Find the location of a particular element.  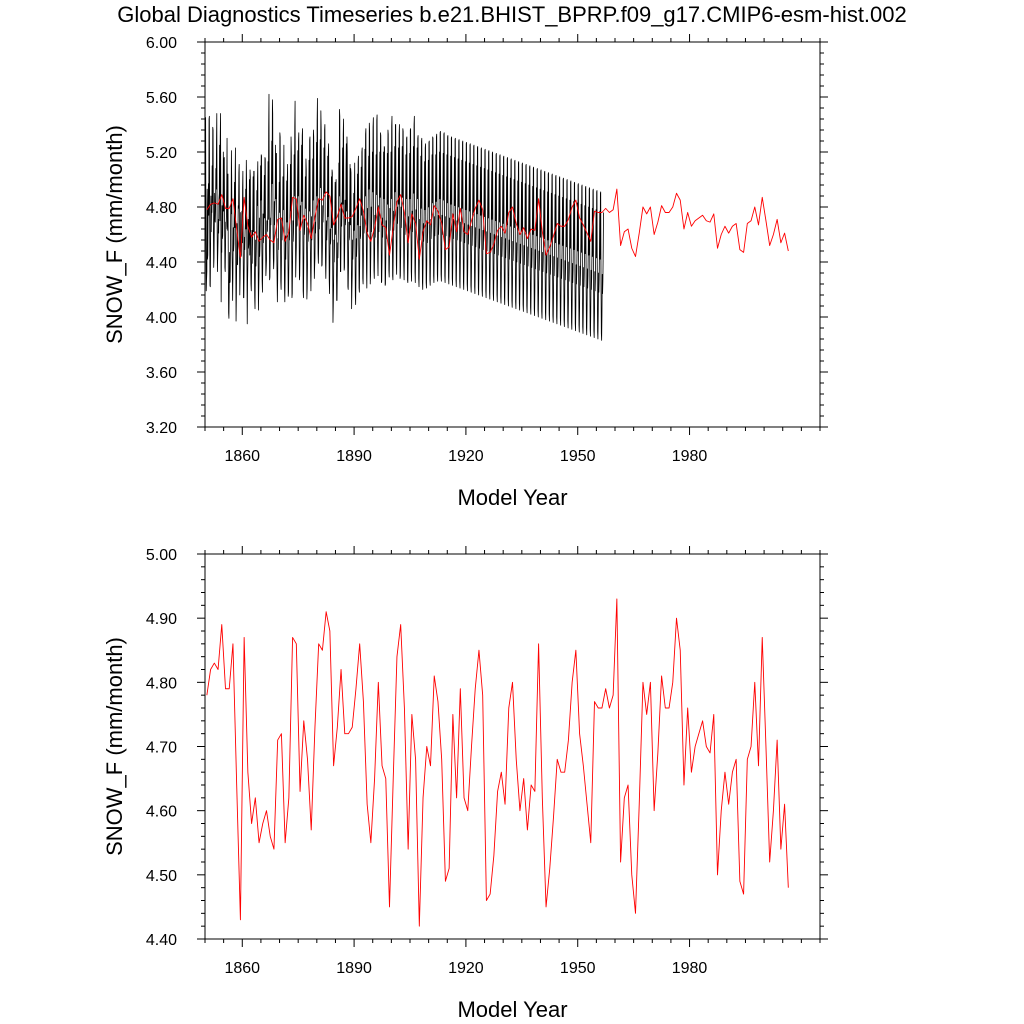

series-line-monthly is located at coordinates (404, 217).